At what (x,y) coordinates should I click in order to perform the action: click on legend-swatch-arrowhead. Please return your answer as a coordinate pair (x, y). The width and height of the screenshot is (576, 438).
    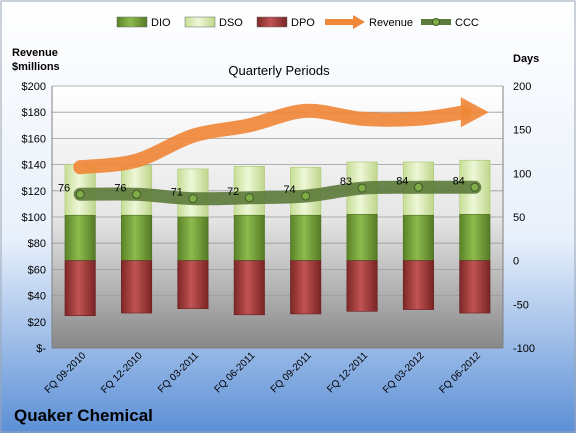
    Looking at the image, I should click on (359, 22).